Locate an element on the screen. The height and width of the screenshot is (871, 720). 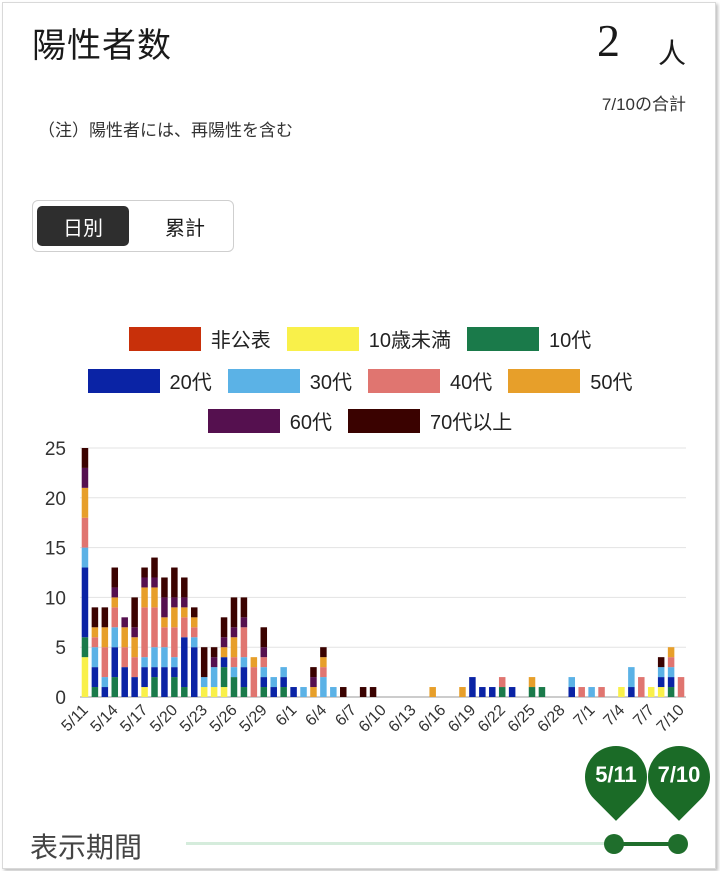
daily-button: 日別 is located at coordinates (83, 226).